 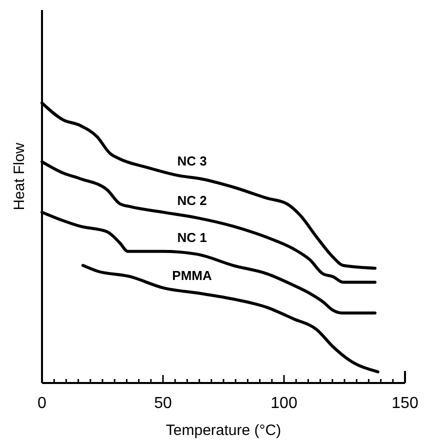 What do you see at coordinates (192, 276) in the screenshot?
I see `series-label: PMMA` at bounding box center [192, 276].